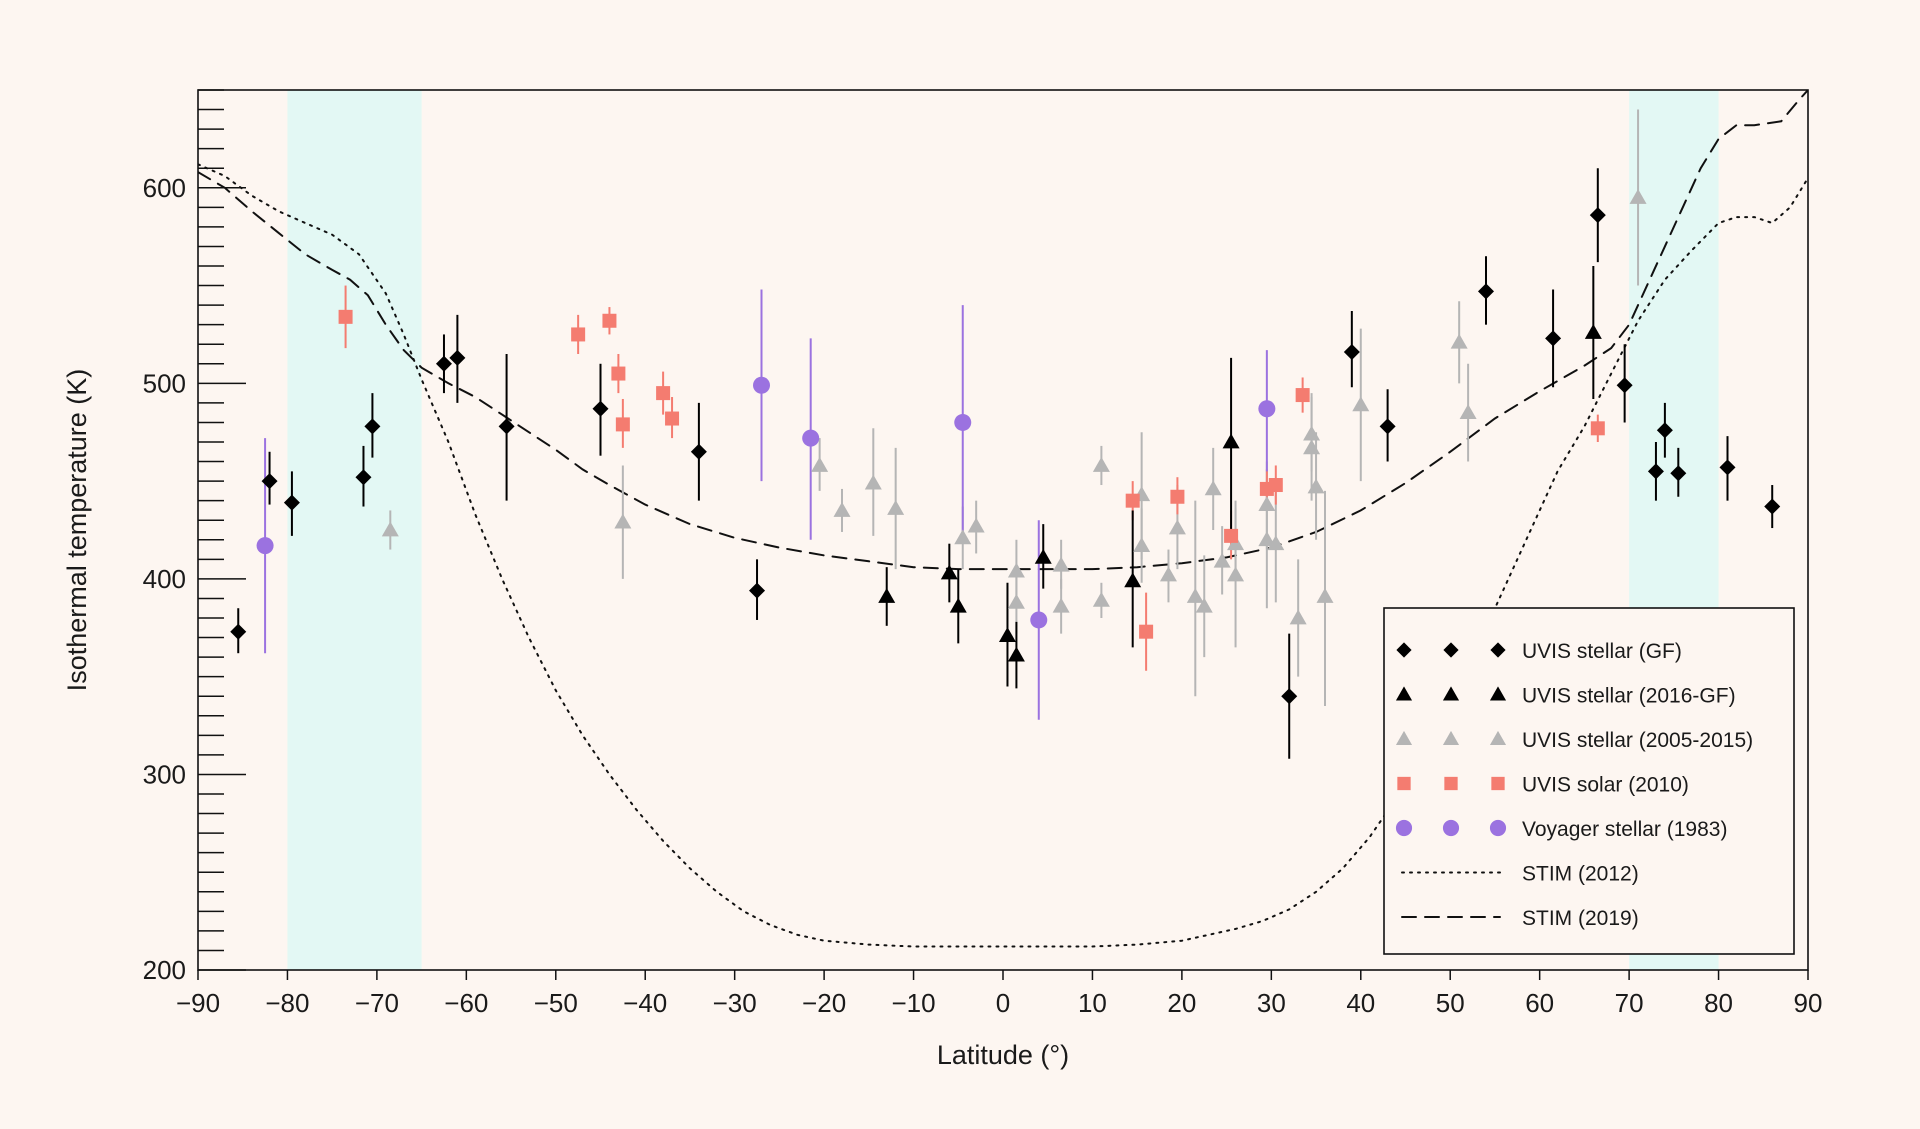  Describe the element at coordinates (198, 1003) in the screenshot. I see `x-tick-label-0: −90` at that location.